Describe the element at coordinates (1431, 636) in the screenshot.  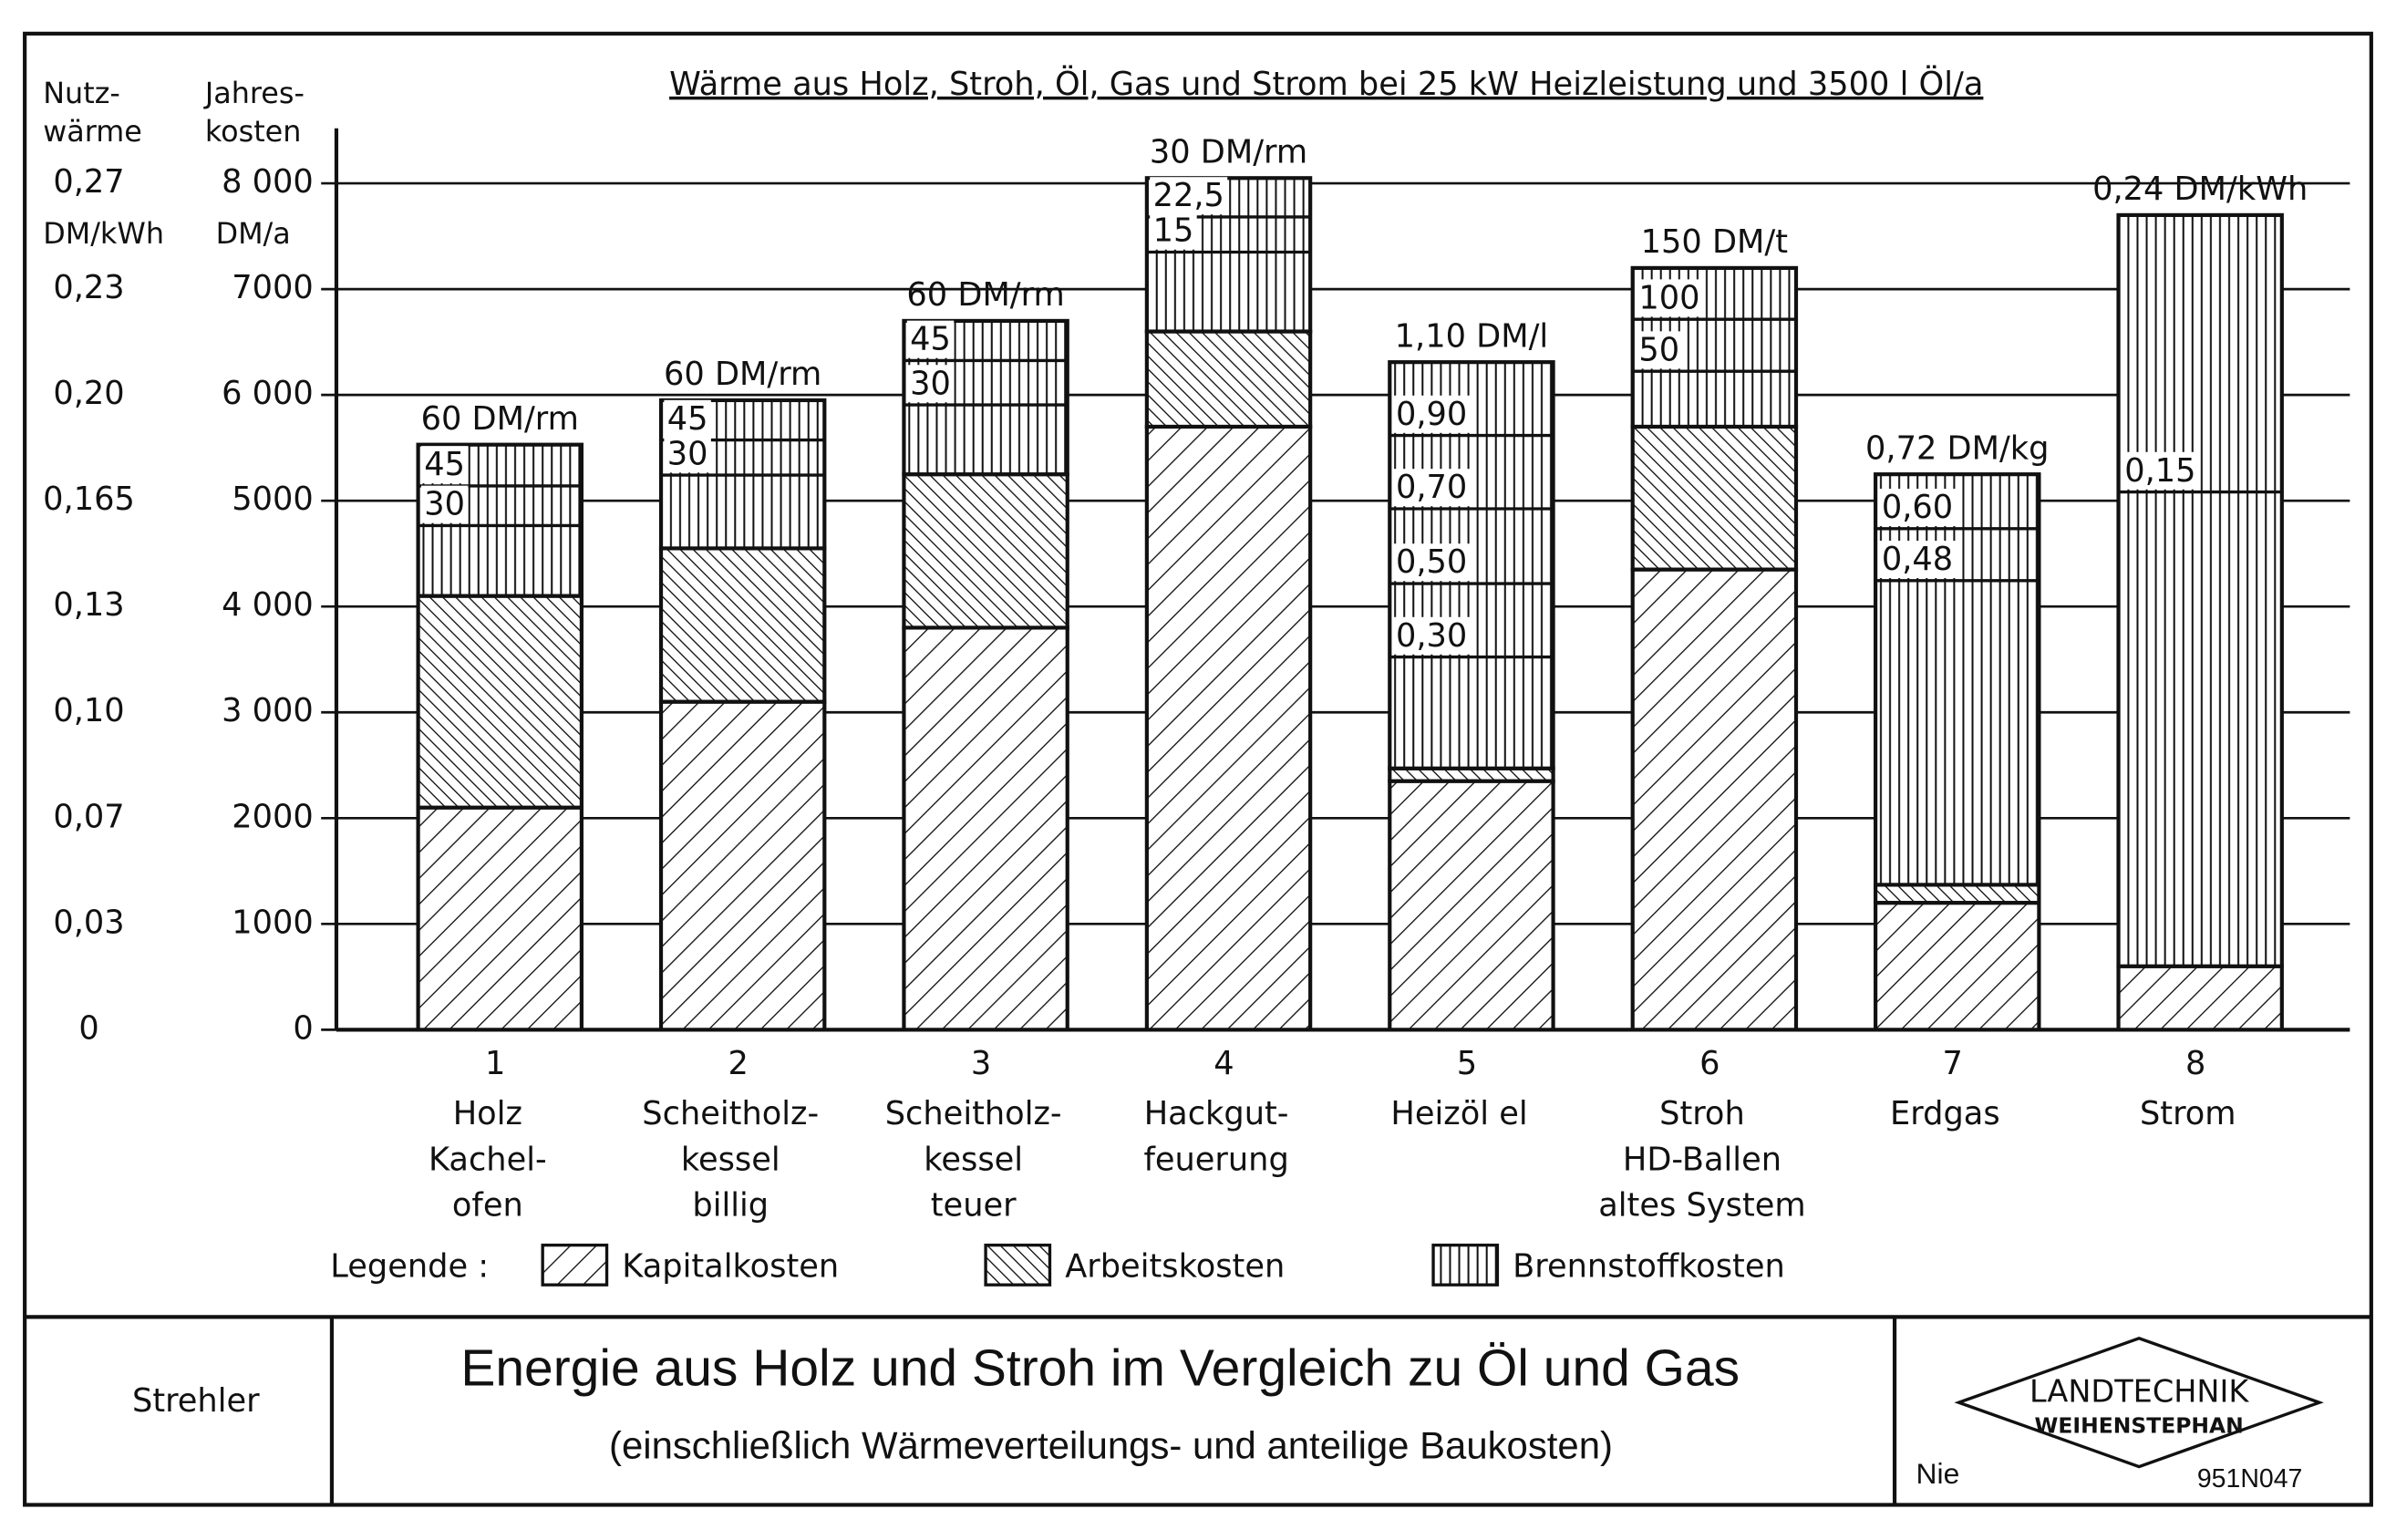
I see `price-label: 0,30` at that location.